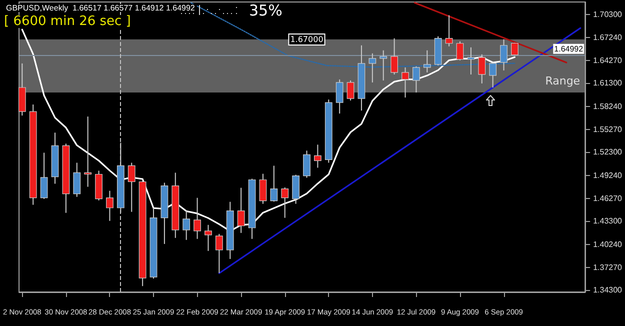 The width and height of the screenshot is (625, 326). Describe the element at coordinates (569, 49) in the screenshot. I see `ref-line-label: 1.64992` at that location.